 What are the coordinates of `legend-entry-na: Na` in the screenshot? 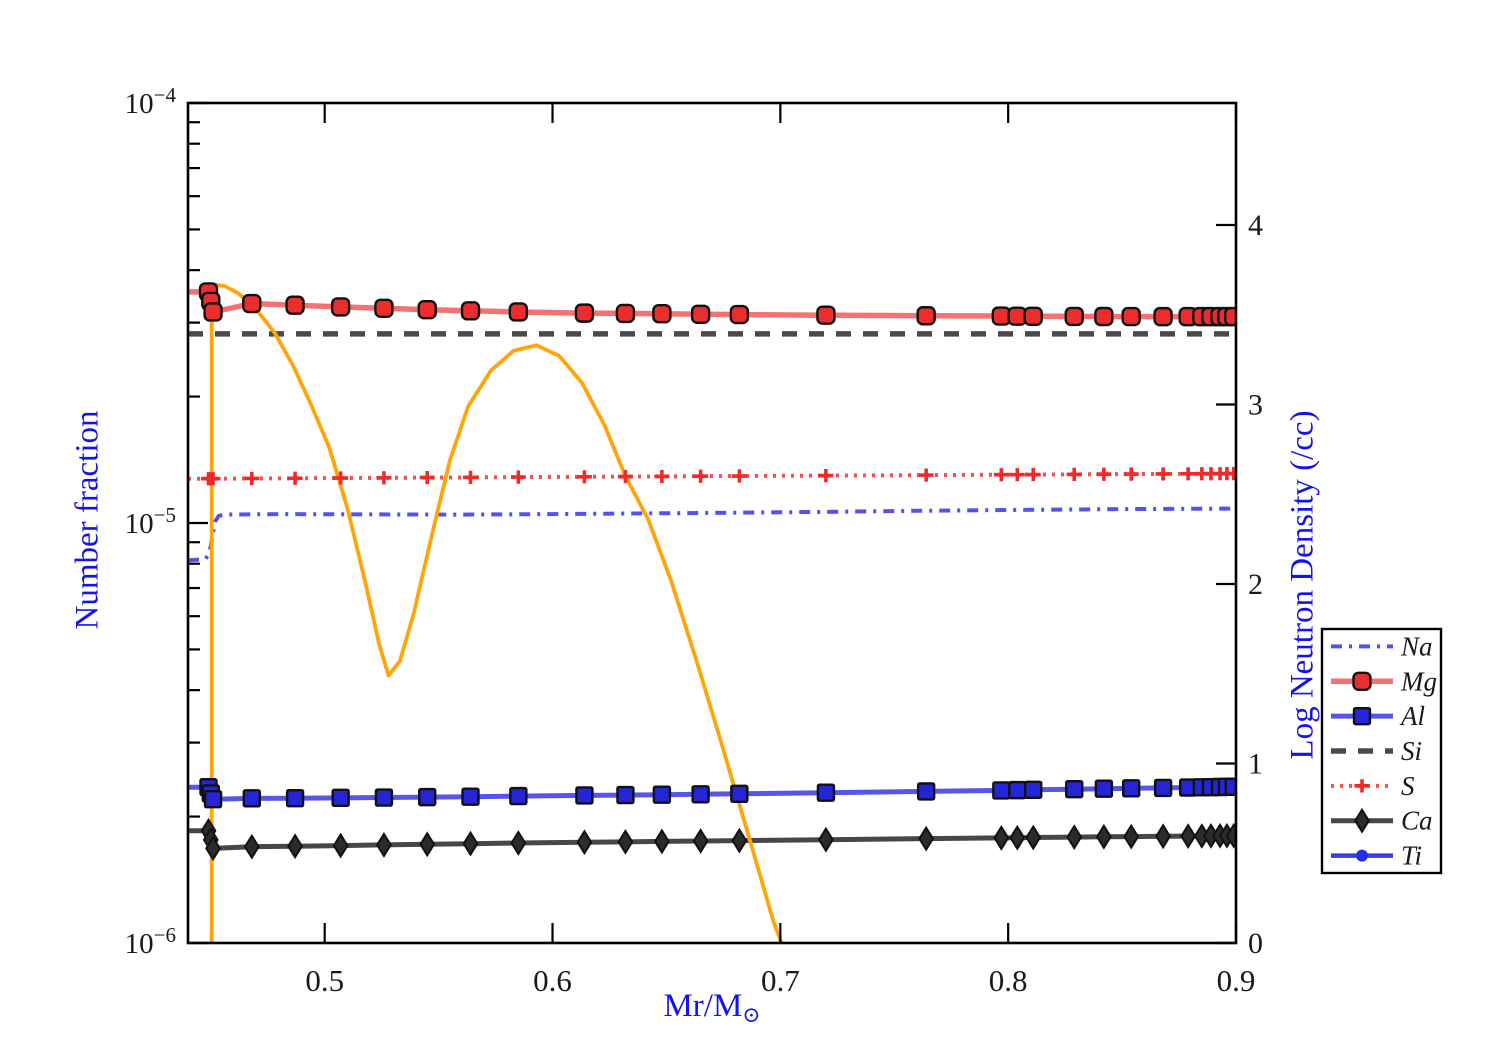 It's located at (1382, 646).